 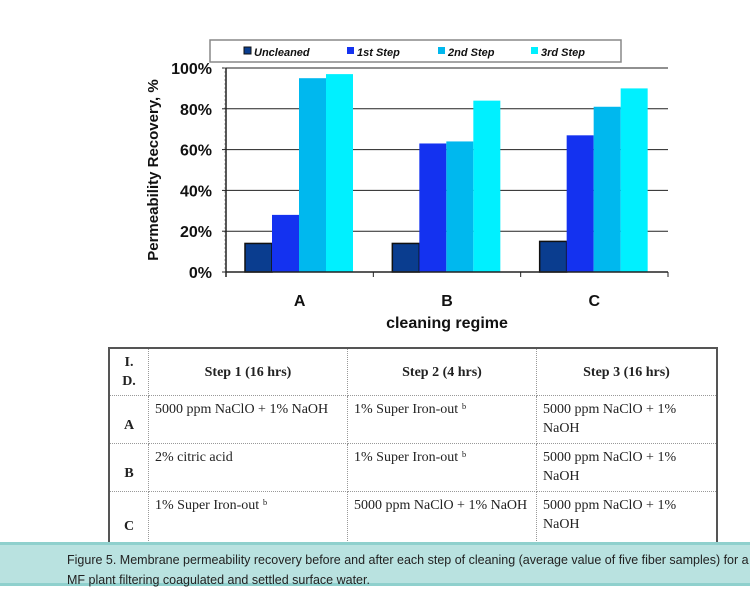 I want to click on y-tick-label: 100%, so click(x=191, y=69).